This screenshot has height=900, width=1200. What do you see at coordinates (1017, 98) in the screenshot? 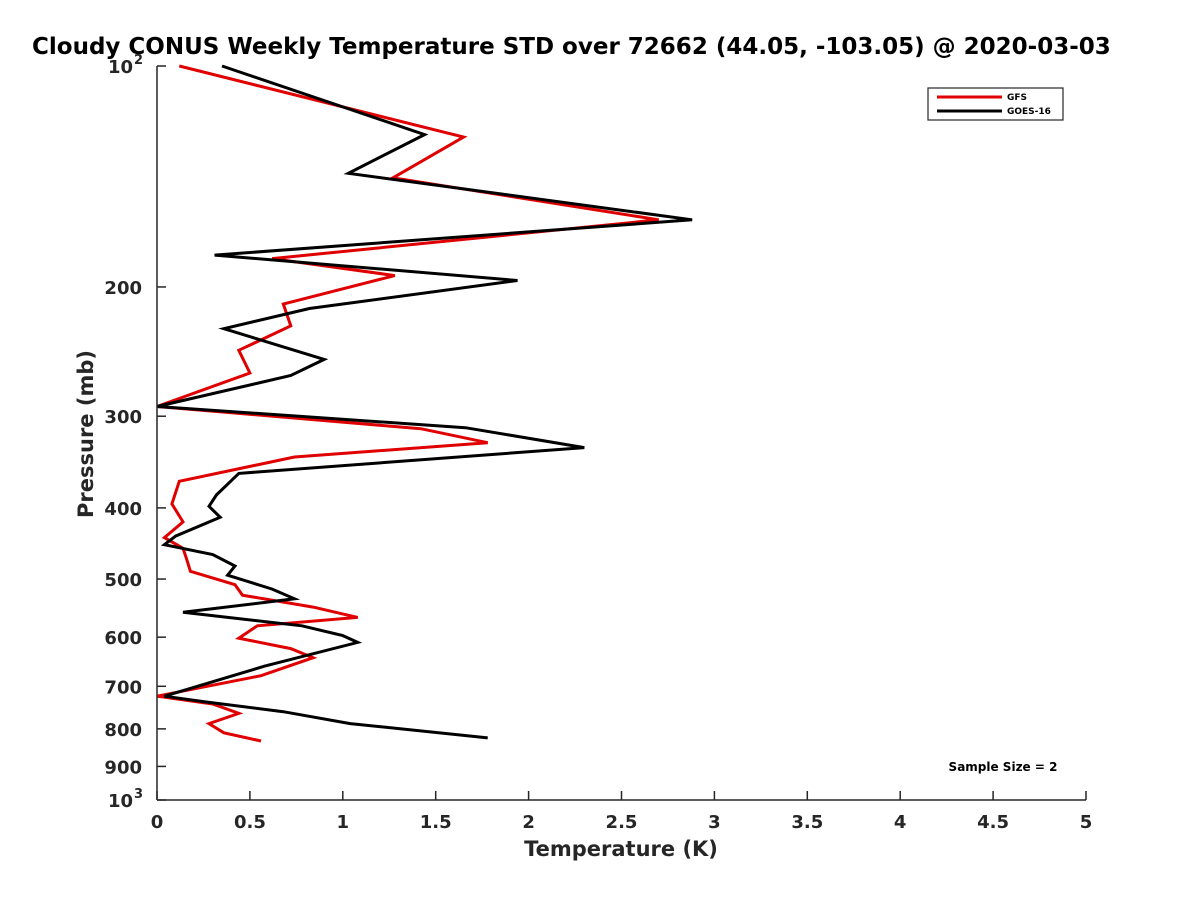
I see `legend-label: GFS` at bounding box center [1017, 98].